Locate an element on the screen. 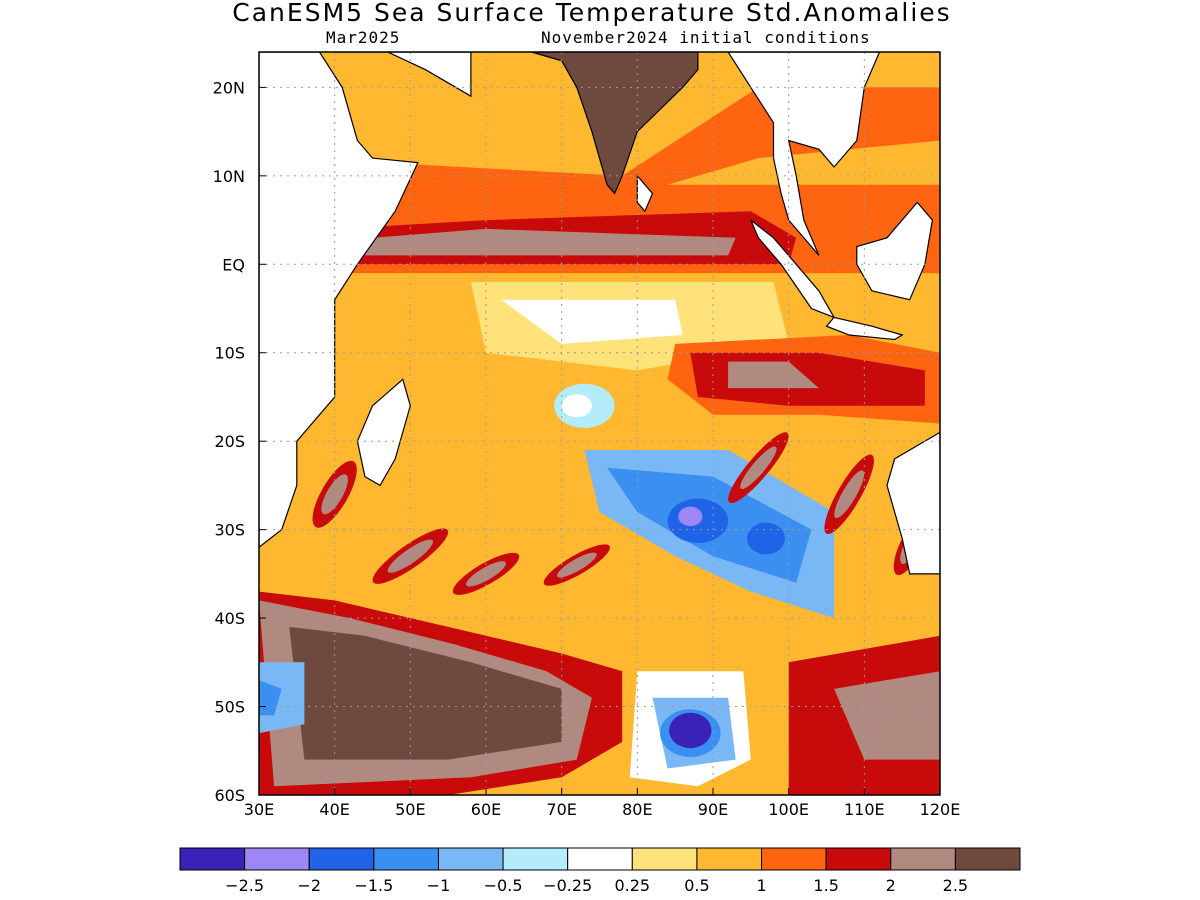  x-tick-label: 90E is located at coordinates (713, 809).